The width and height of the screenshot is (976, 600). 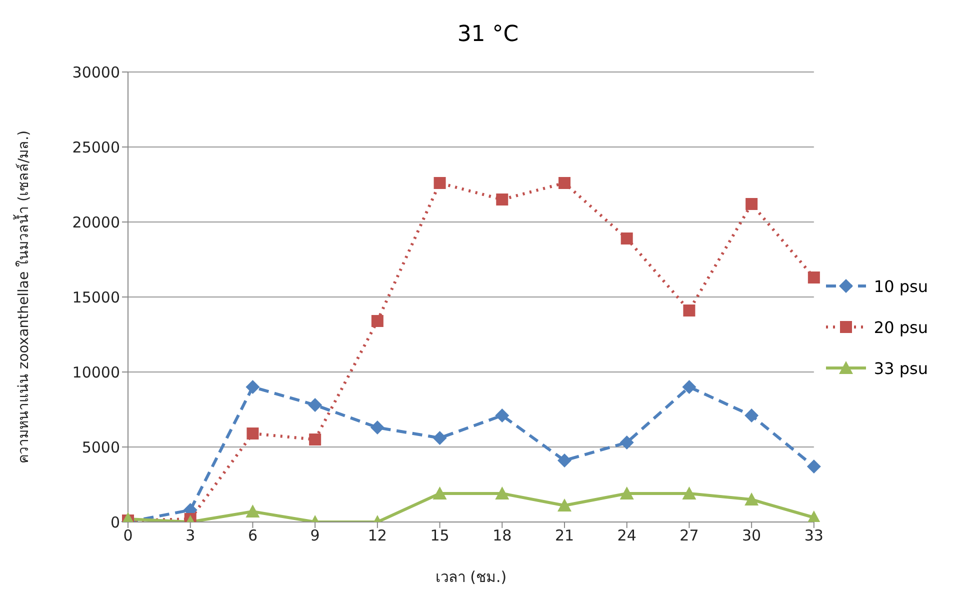 I want to click on x-tick-label: 24, so click(x=626, y=535).